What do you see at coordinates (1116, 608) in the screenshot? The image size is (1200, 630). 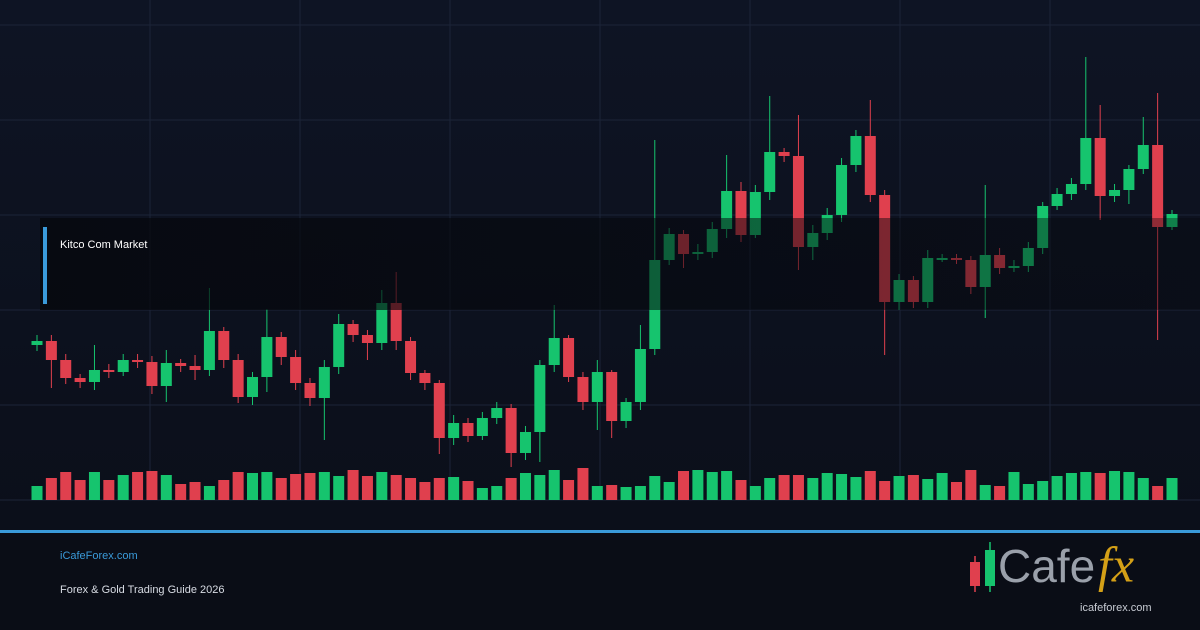 I see `logo-url: icafeforex.com` at bounding box center [1116, 608].